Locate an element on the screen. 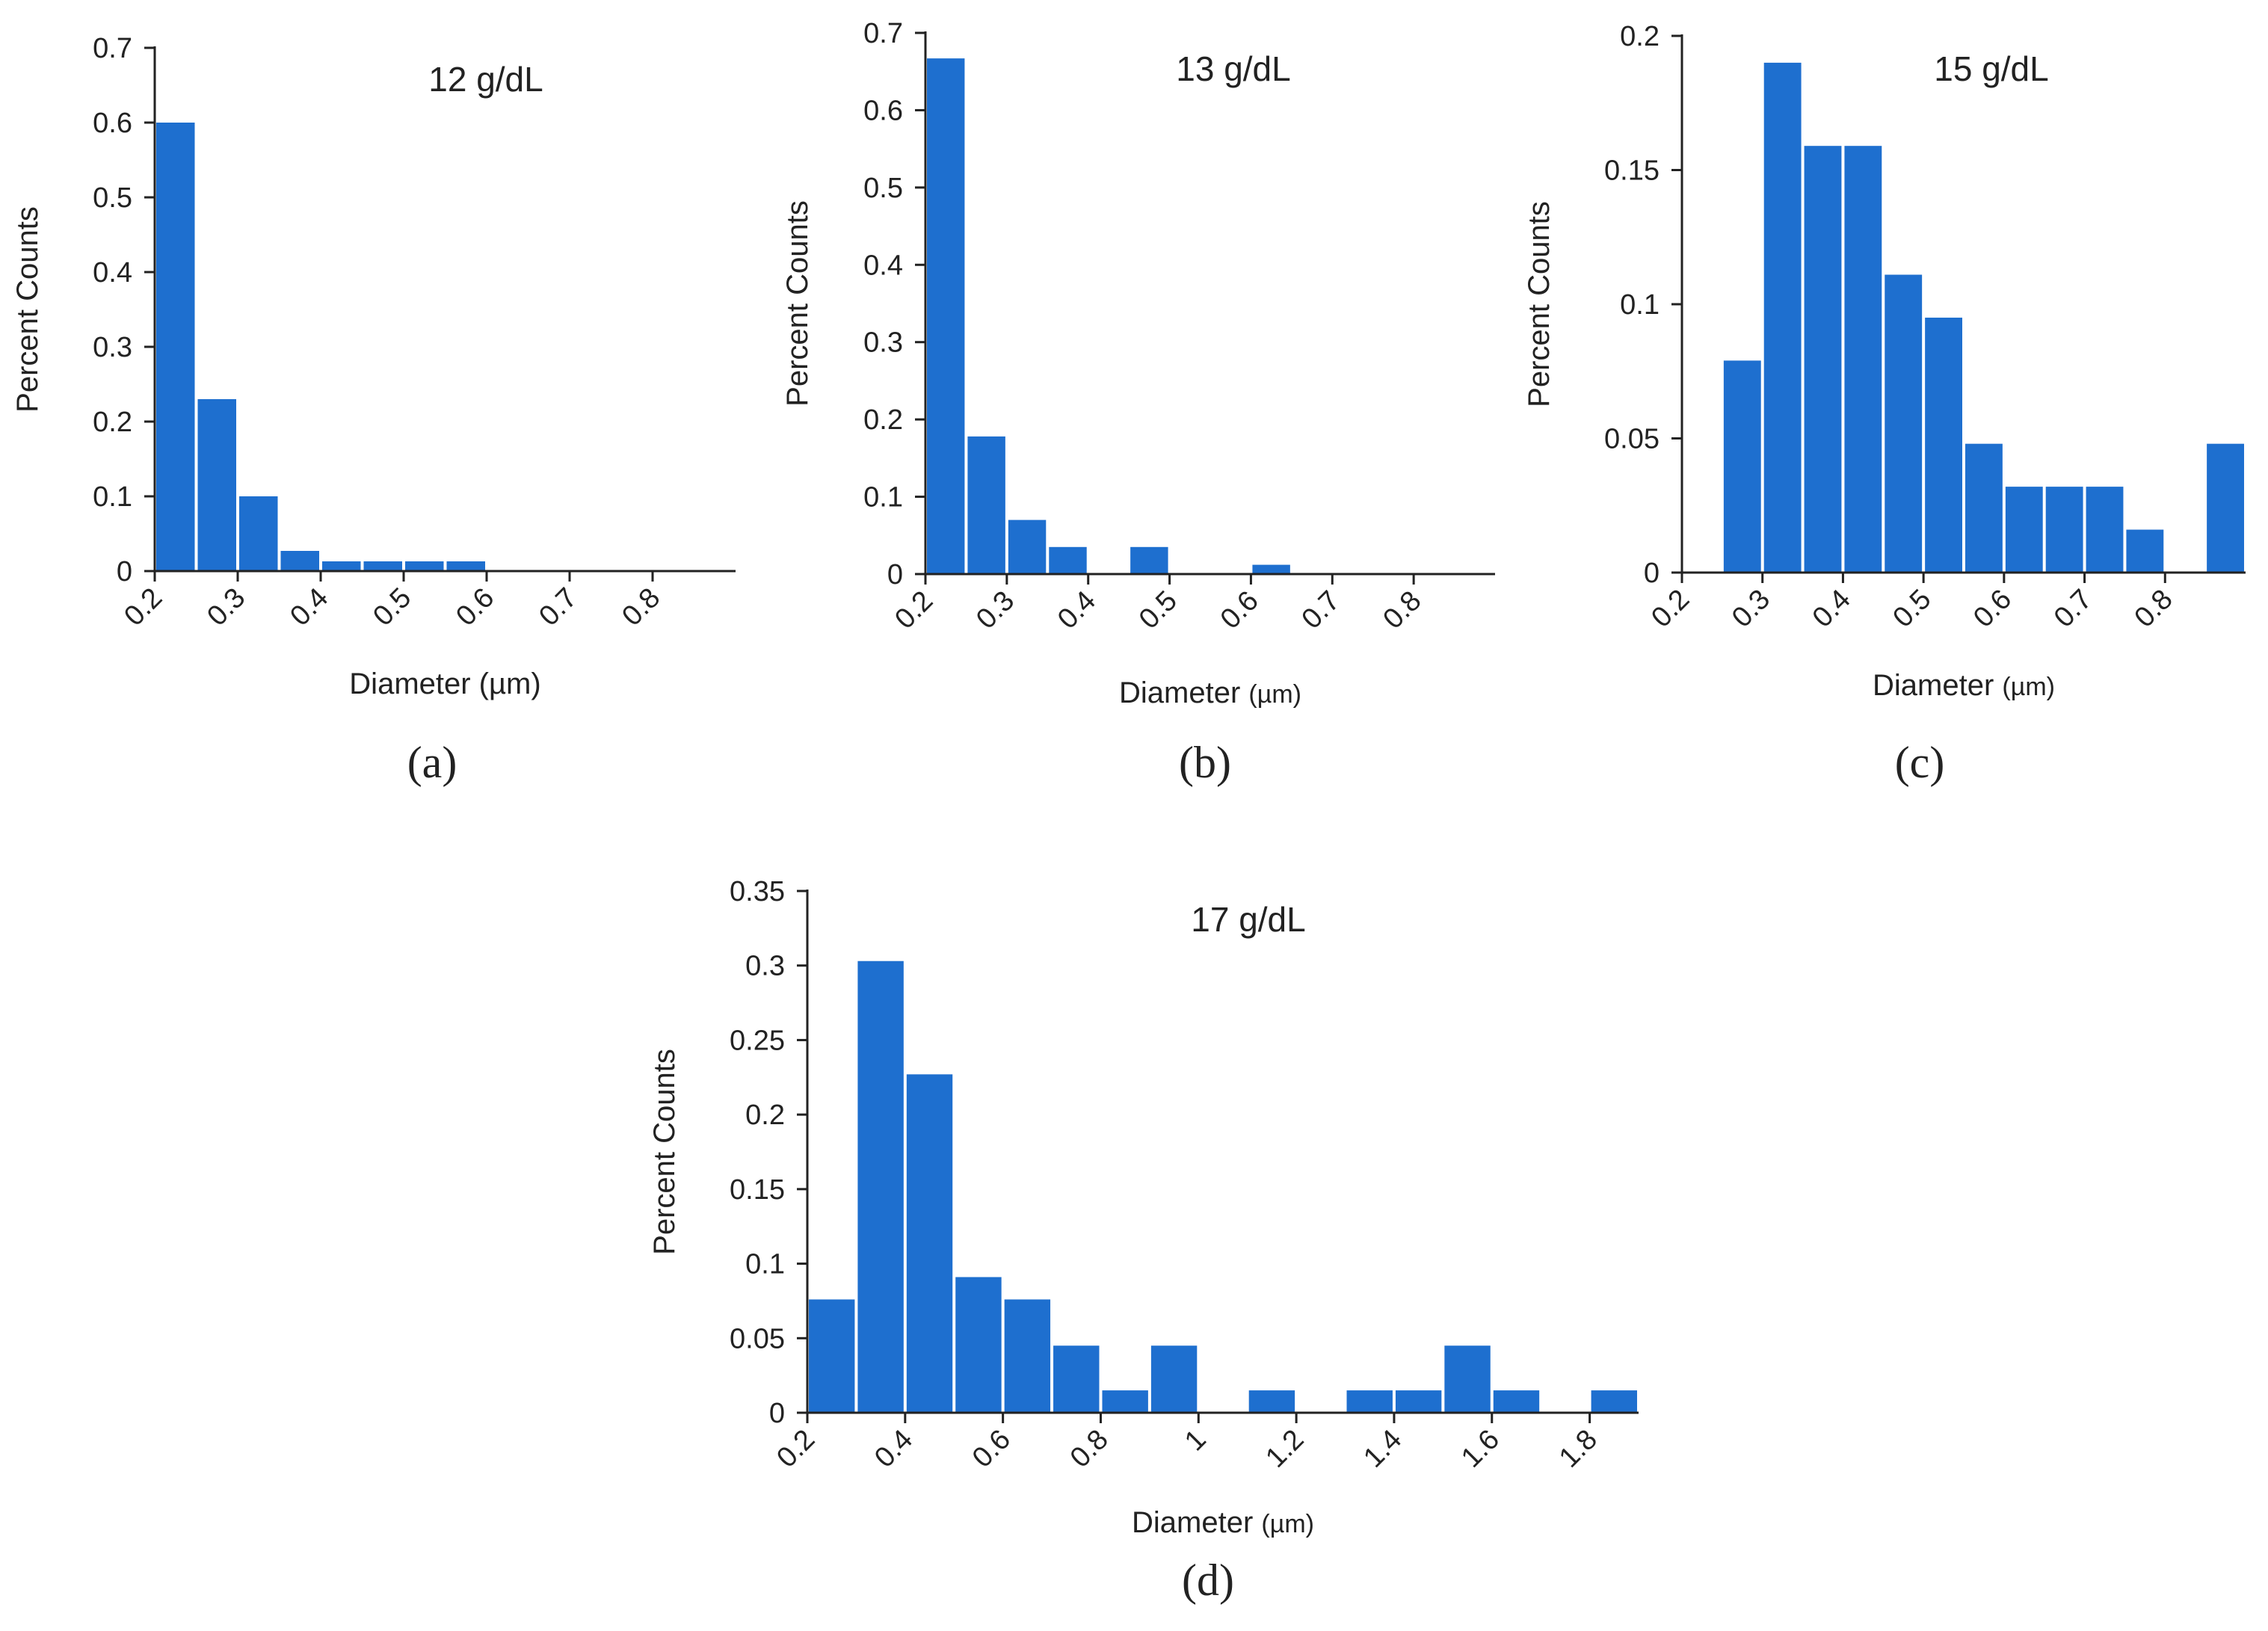 This screenshot has width=2268, height=1631. x-tick-label-d-2: 0.6 is located at coordinates (992, 1449).